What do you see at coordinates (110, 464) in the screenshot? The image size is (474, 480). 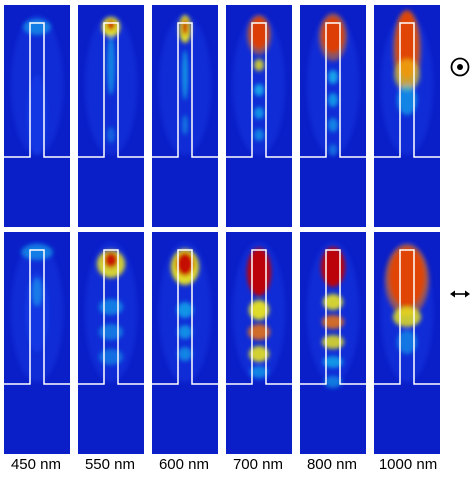 I see `wavelength-label: 550 nm` at bounding box center [110, 464].